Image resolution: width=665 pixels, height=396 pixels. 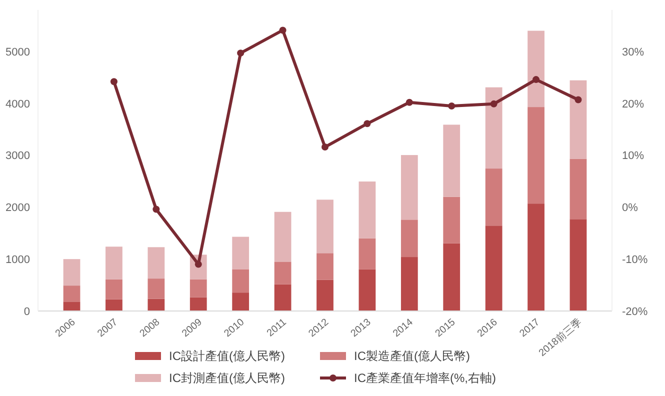 What do you see at coordinates (412, 356) in the screenshot?
I see `legend-label: IC製造產值(億人民幣)` at bounding box center [412, 356].